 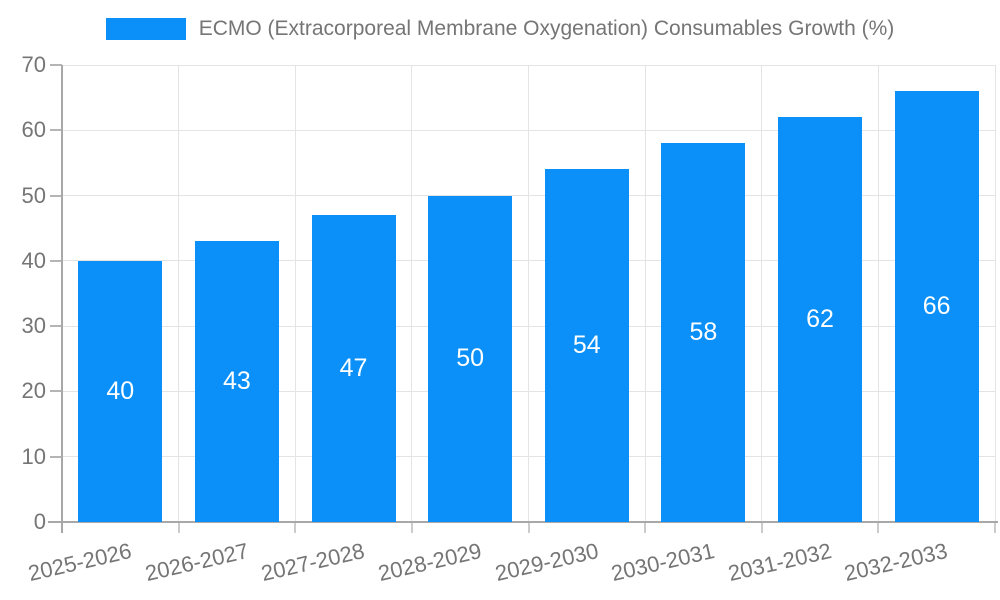 I want to click on legend-swatch-icon, so click(x=145, y=29).